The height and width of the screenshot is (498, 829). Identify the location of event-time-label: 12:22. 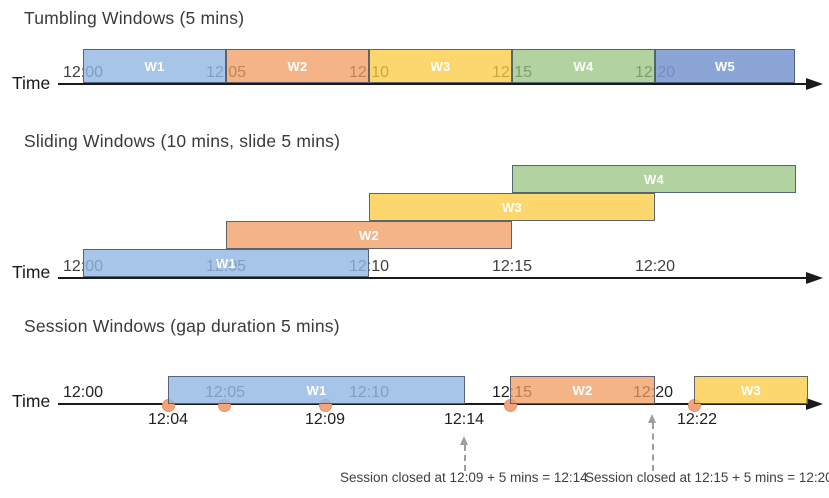
(697, 419).